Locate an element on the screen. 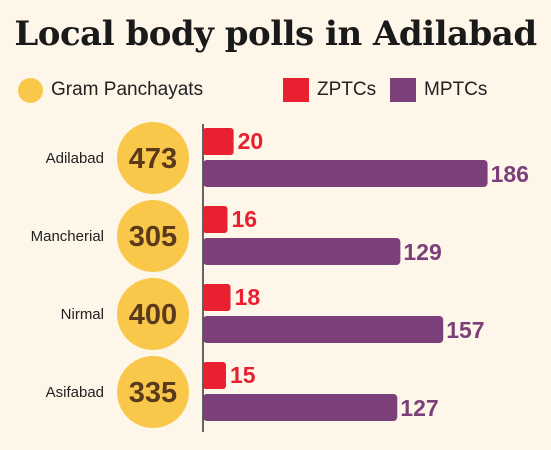 The height and width of the screenshot is (450, 551). zptcs-value-asifabad: 15 is located at coordinates (243, 375).